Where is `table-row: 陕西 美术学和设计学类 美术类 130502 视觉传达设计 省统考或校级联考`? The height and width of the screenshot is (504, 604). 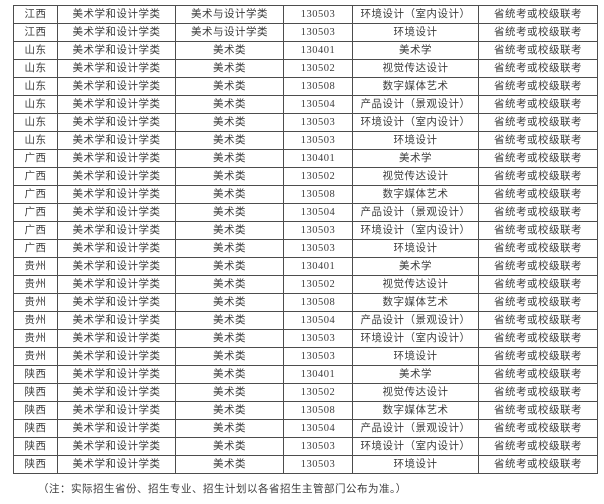 table-row: 陕西 美术学和设计学类 美术类 130502 视觉传达设计 省统考或校级联考 is located at coordinates (305, 392).